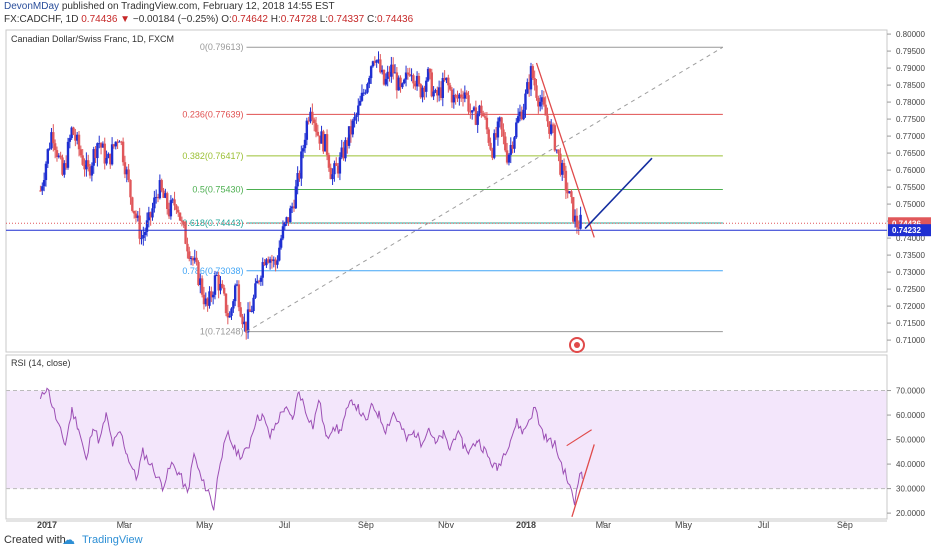  I want to click on y-tick-label: 0.78500, so click(910, 85).